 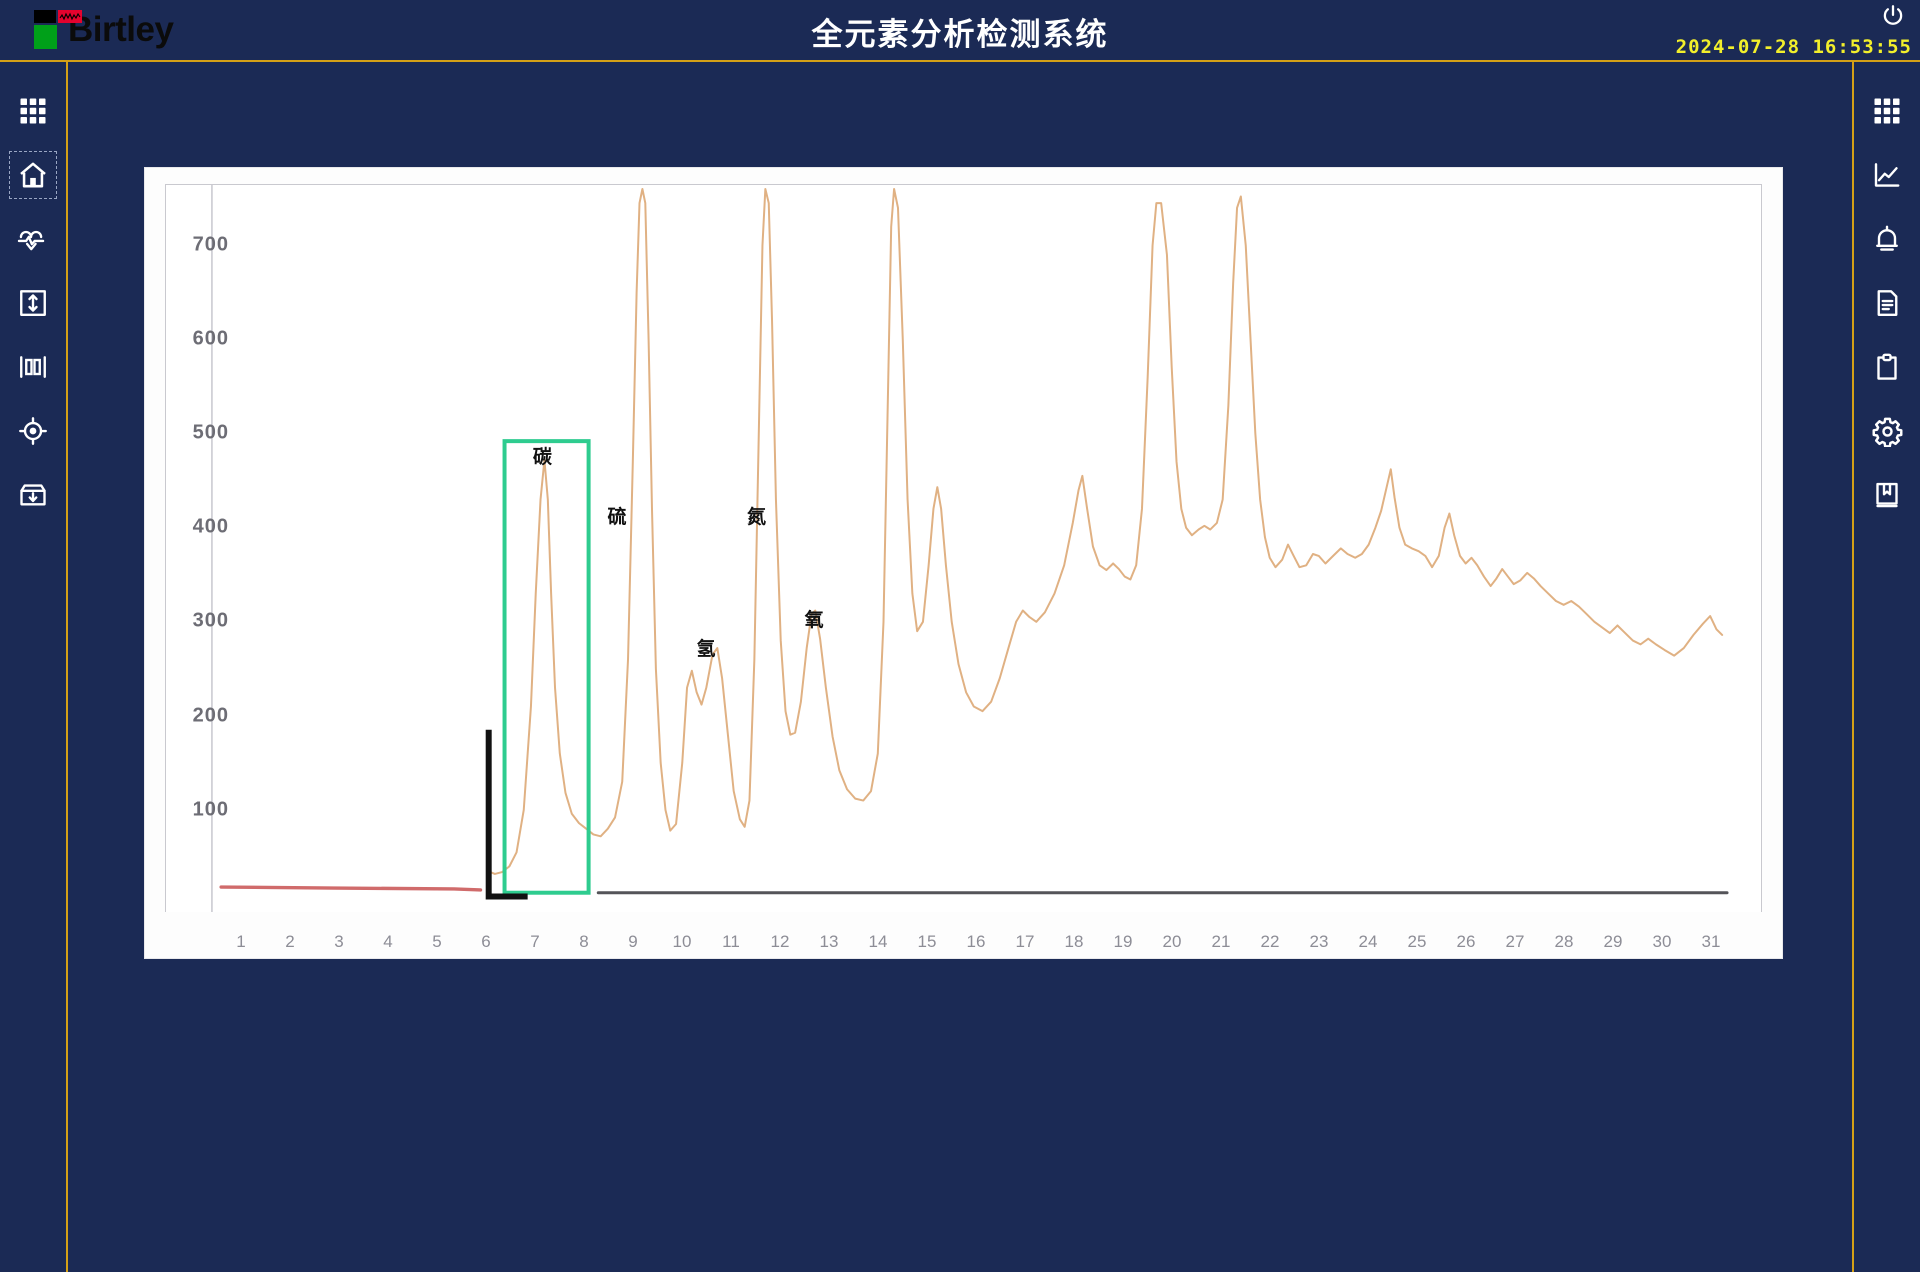 I want to click on book-icon, so click(x=1887, y=495).